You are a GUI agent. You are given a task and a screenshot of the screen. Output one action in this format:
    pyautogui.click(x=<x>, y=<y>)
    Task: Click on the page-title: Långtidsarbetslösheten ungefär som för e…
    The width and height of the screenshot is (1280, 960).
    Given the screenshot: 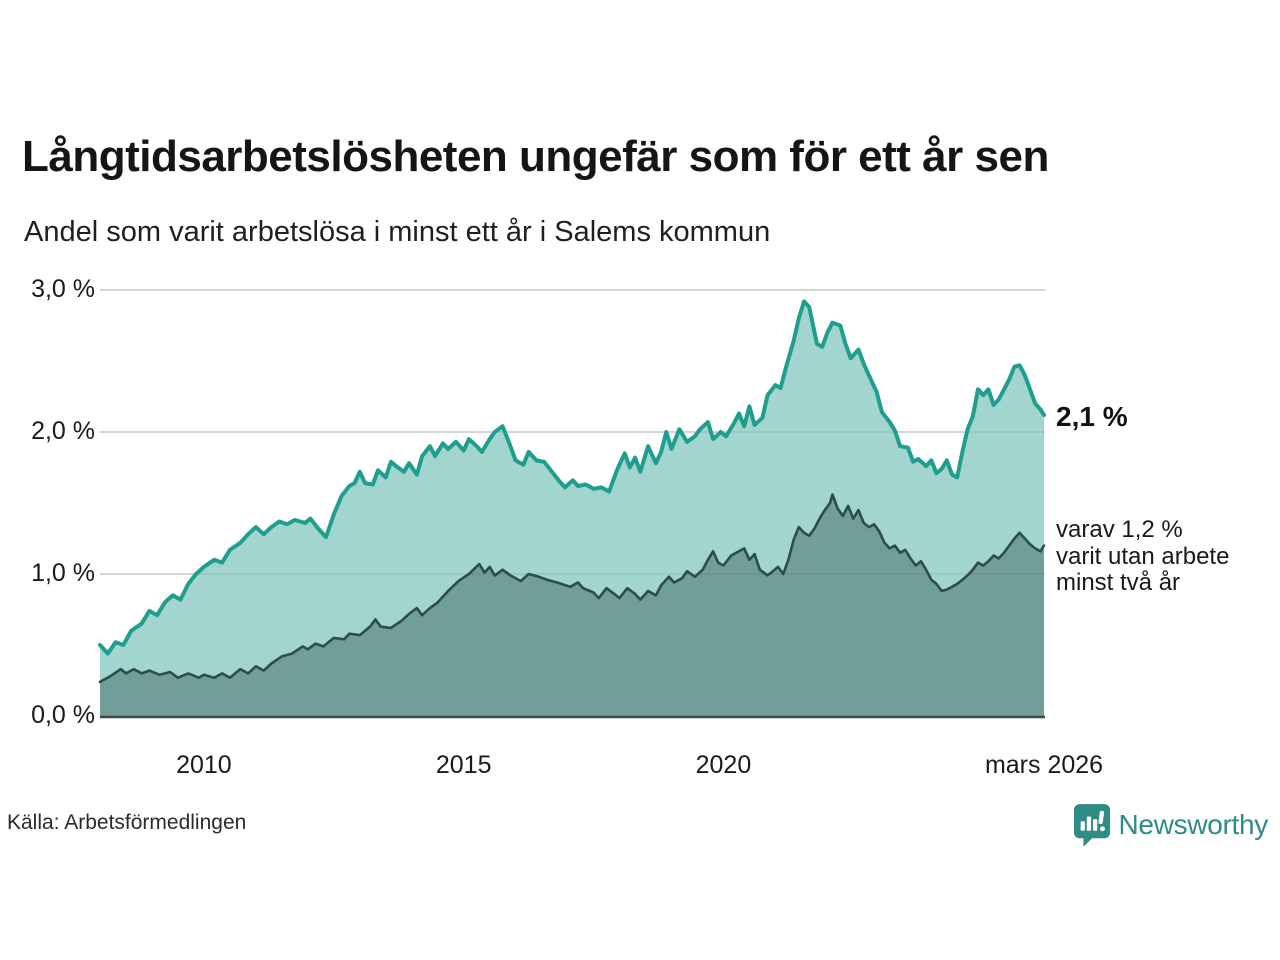 What is the action you would take?
    pyautogui.click(x=535, y=156)
    